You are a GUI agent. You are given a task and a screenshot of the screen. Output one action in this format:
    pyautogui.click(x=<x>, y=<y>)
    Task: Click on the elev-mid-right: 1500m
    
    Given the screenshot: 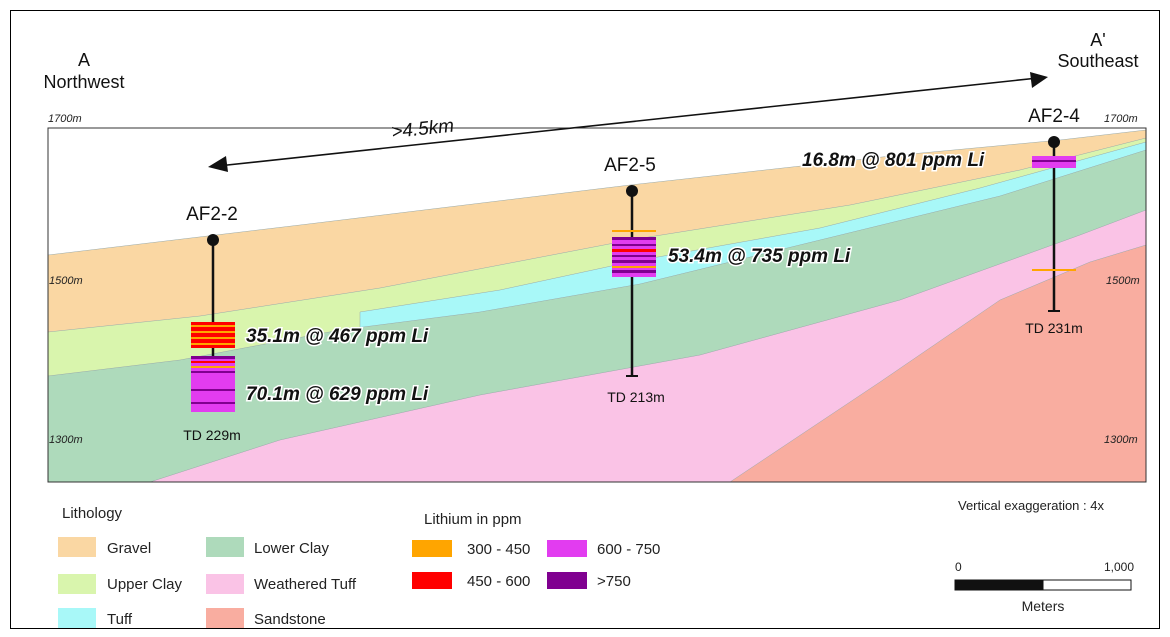 What is the action you would take?
    pyautogui.click(x=1123, y=281)
    